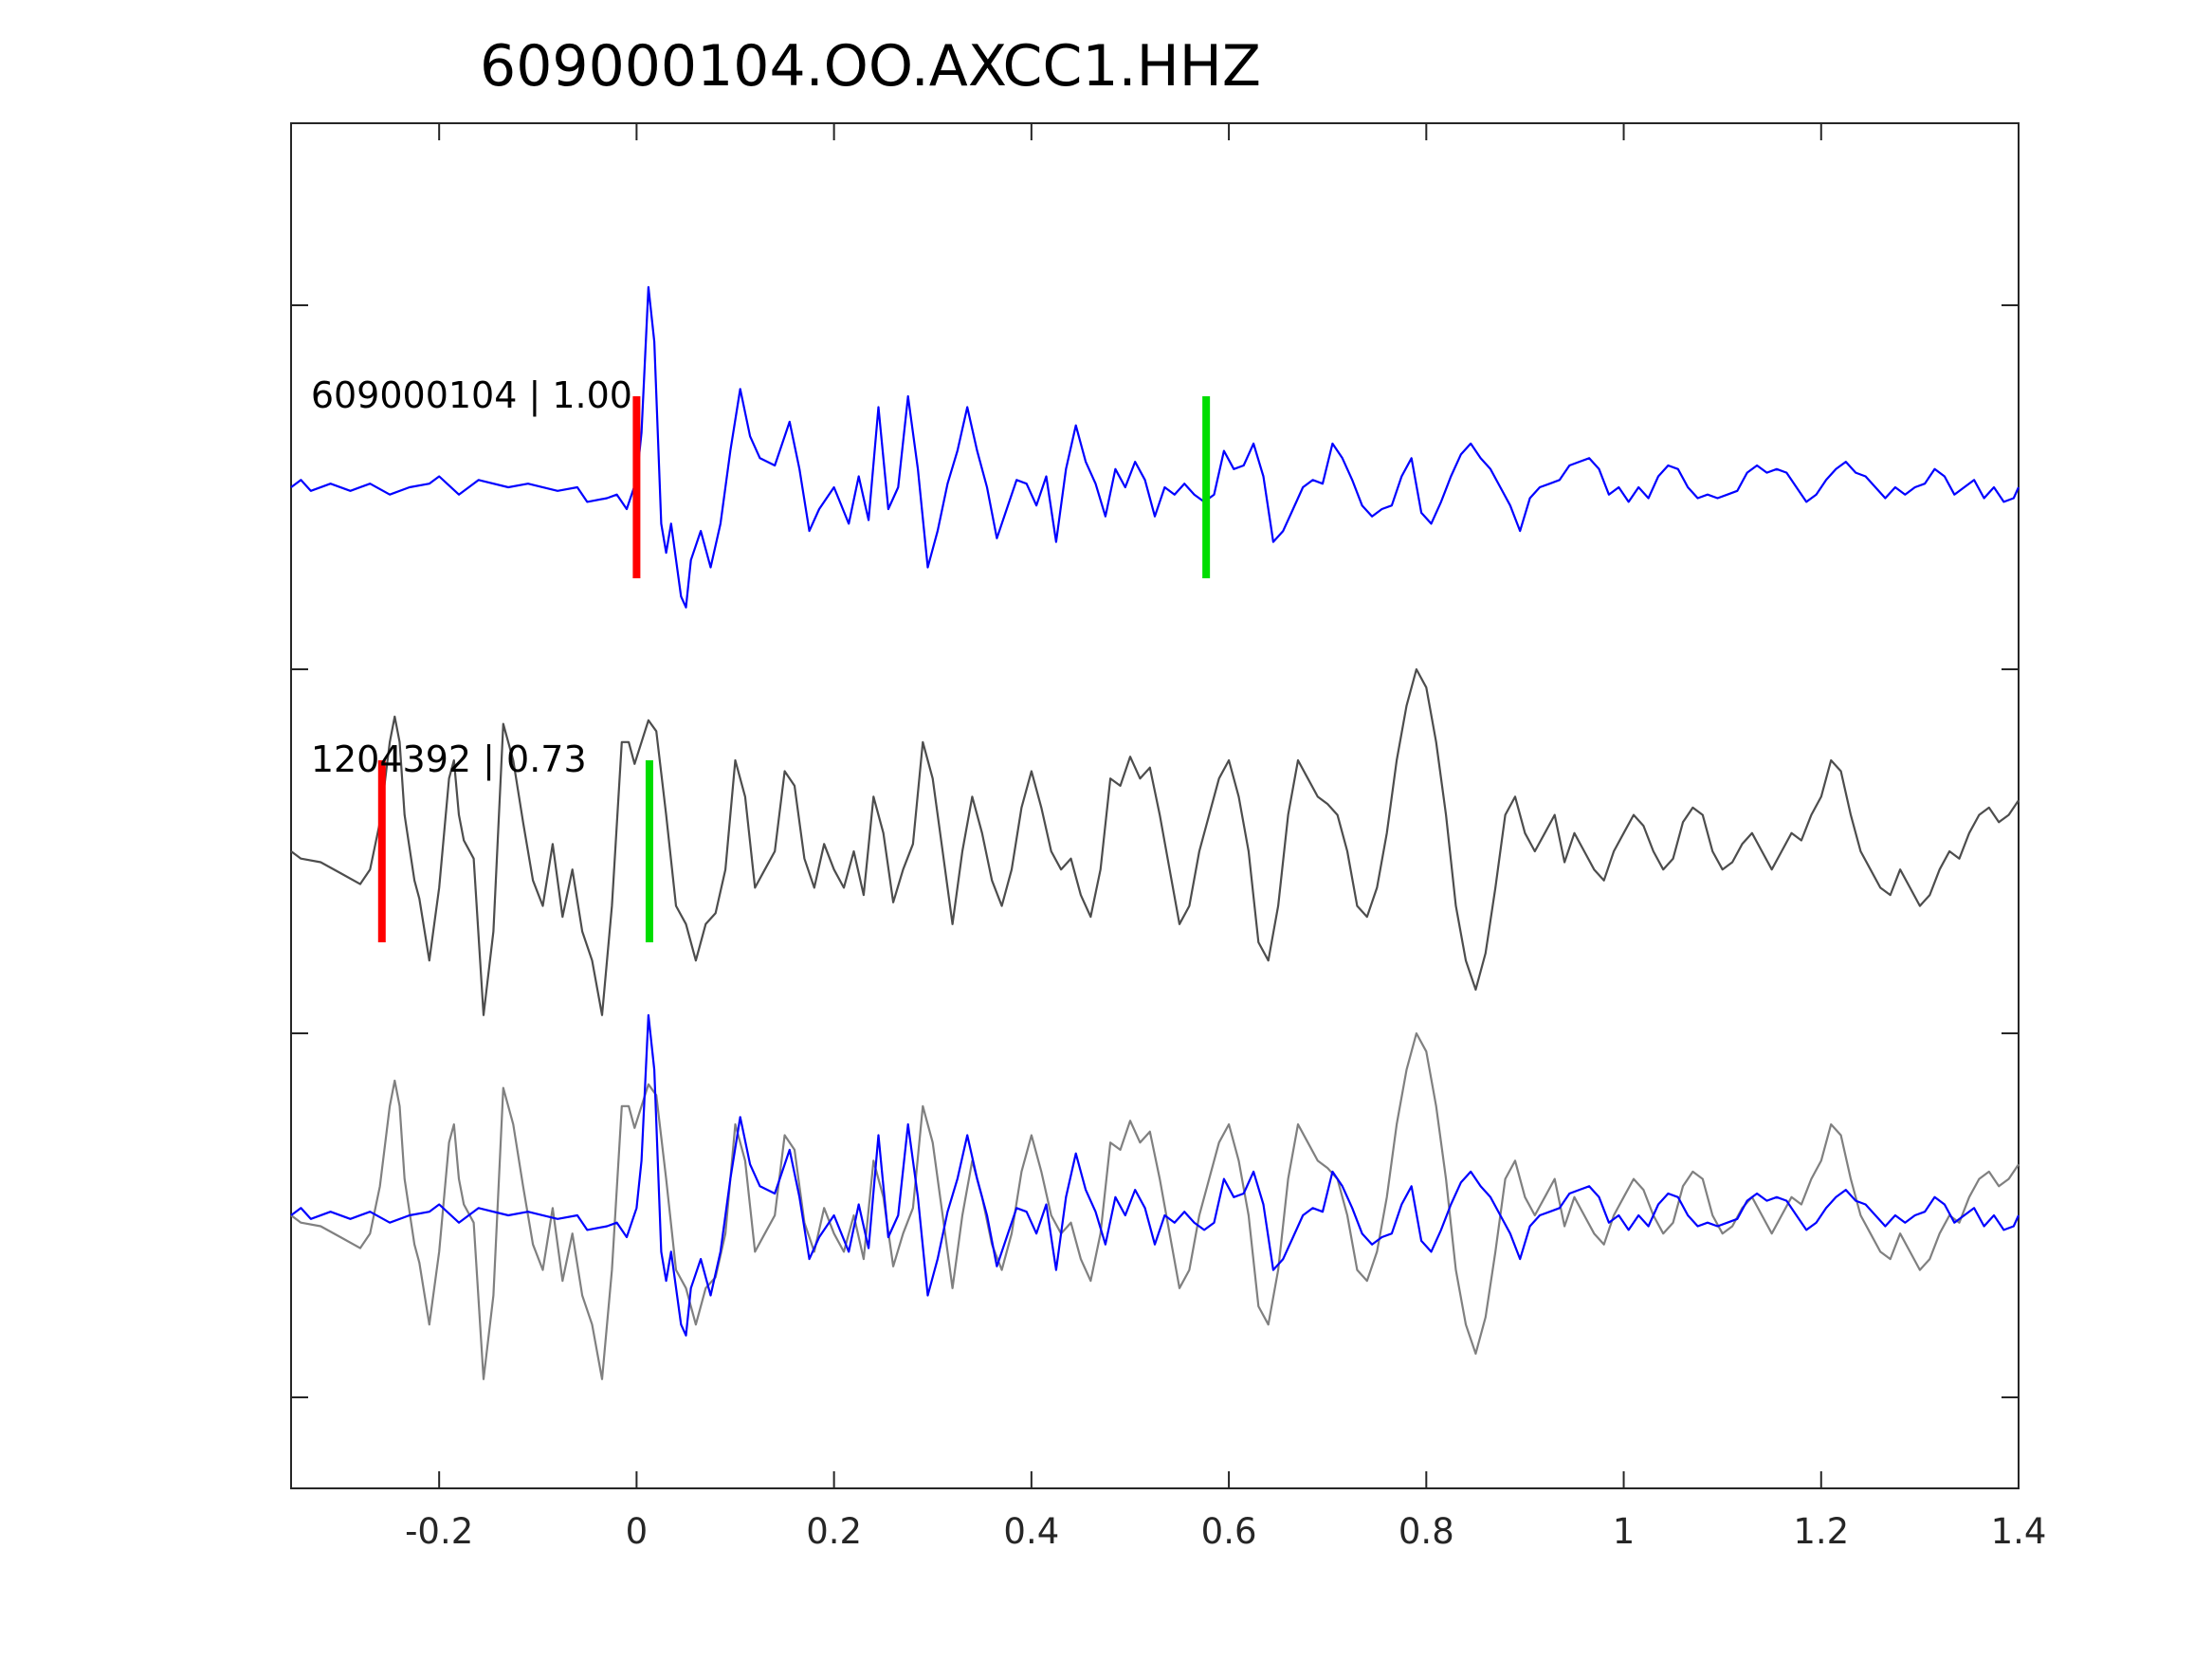 This screenshot has height=1659, width=2212. What do you see at coordinates (471, 577) in the screenshot?
I see `trace-labels: 609000104 | 1.00 1204392 | 0.73` at bounding box center [471, 577].